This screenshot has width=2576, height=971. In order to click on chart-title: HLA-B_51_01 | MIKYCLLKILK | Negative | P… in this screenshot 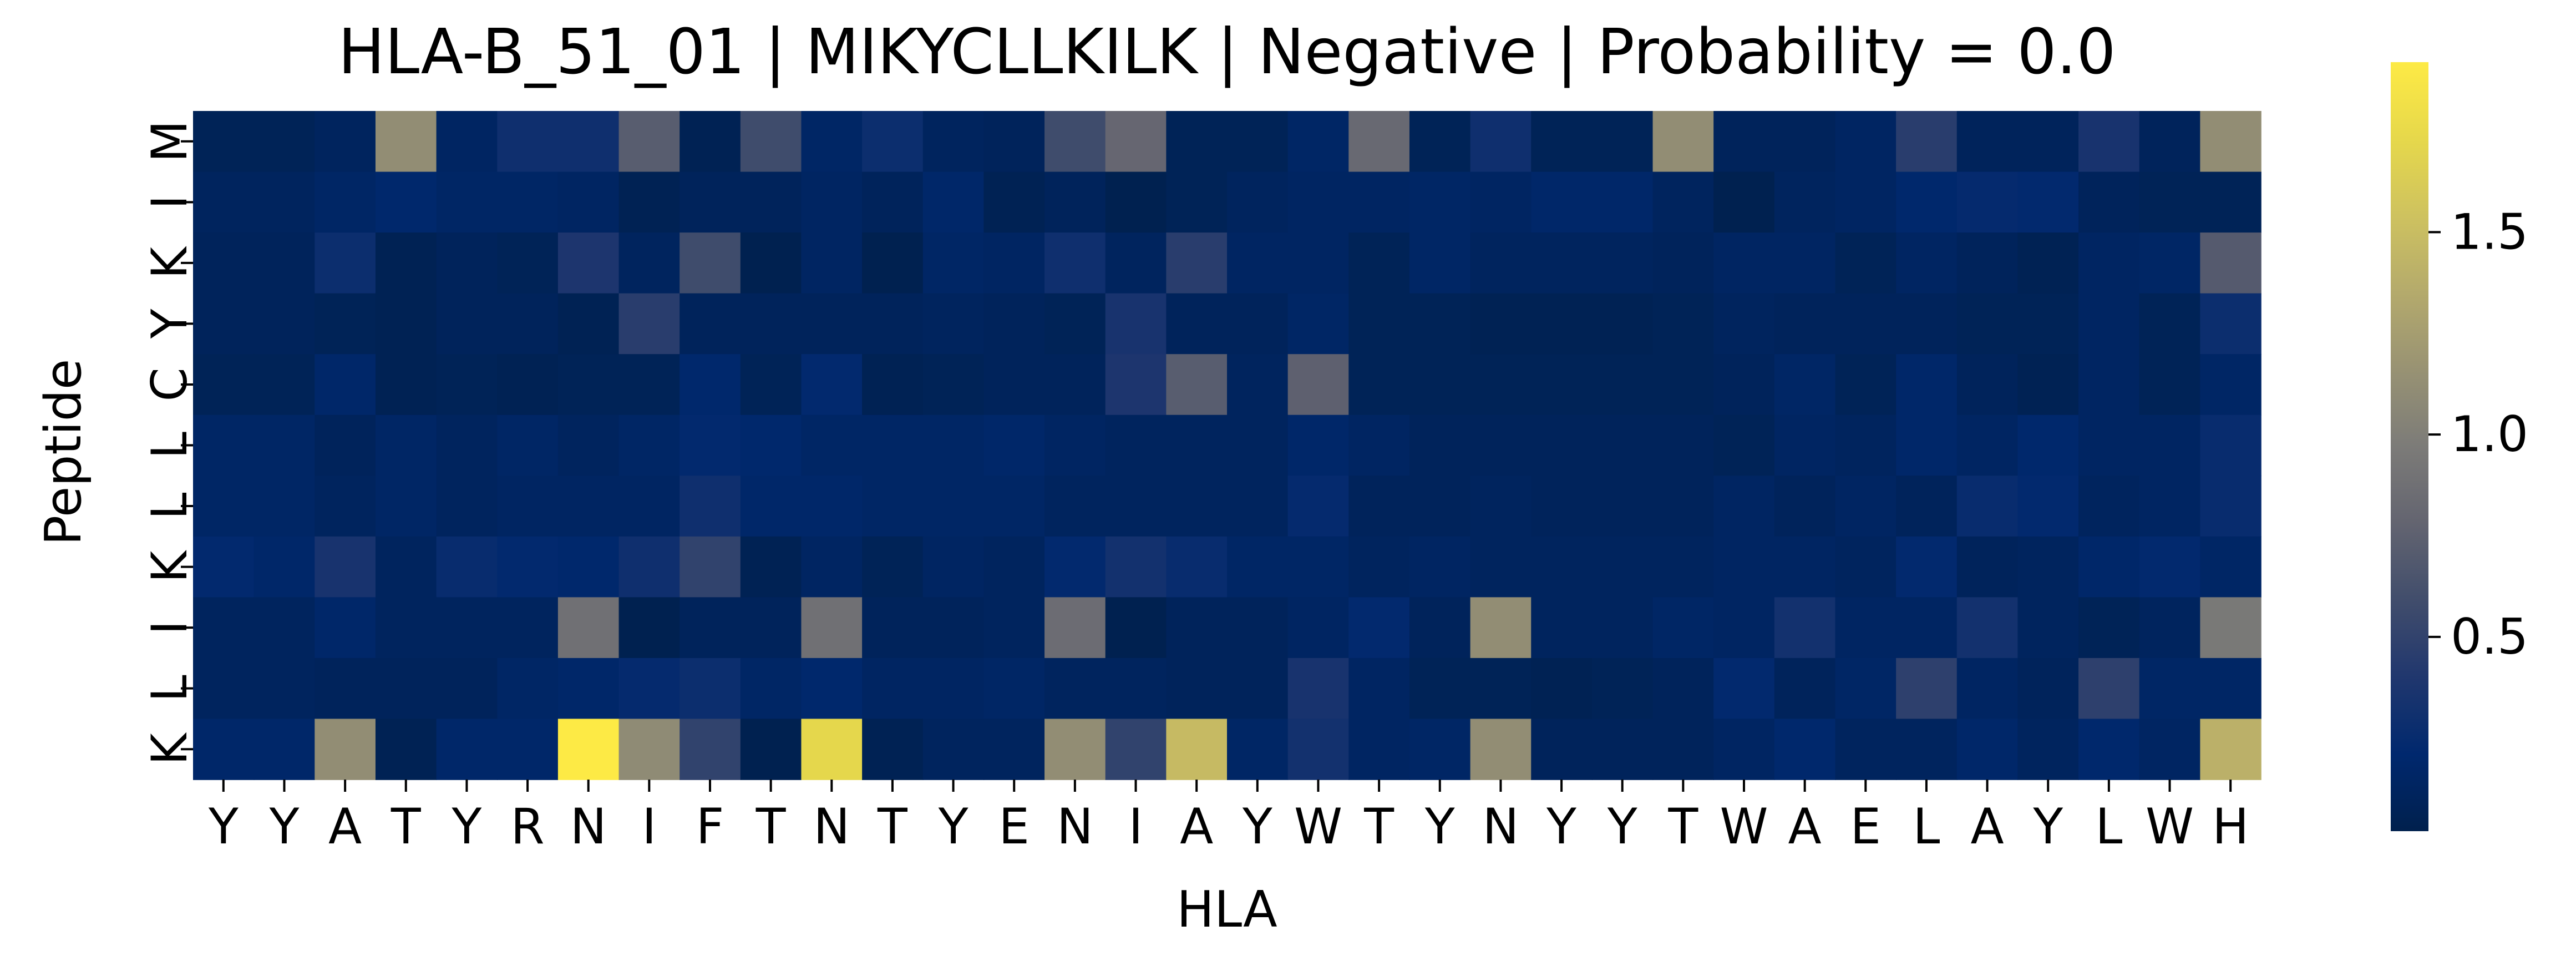, I will do `click(1227, 52)`.